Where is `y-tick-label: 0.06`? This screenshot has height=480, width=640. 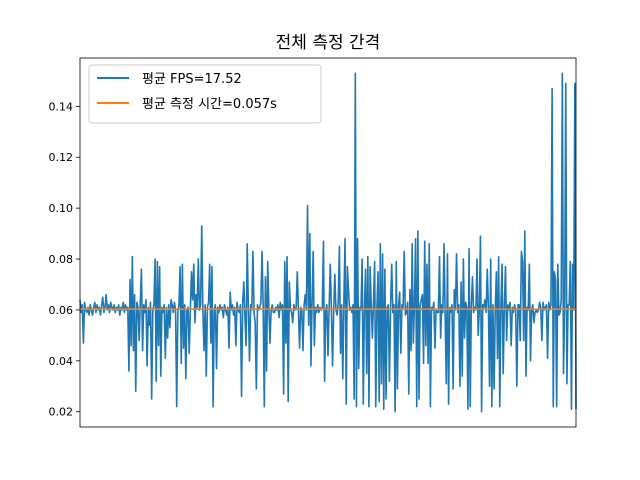 y-tick-label: 0.06 is located at coordinates (61, 310).